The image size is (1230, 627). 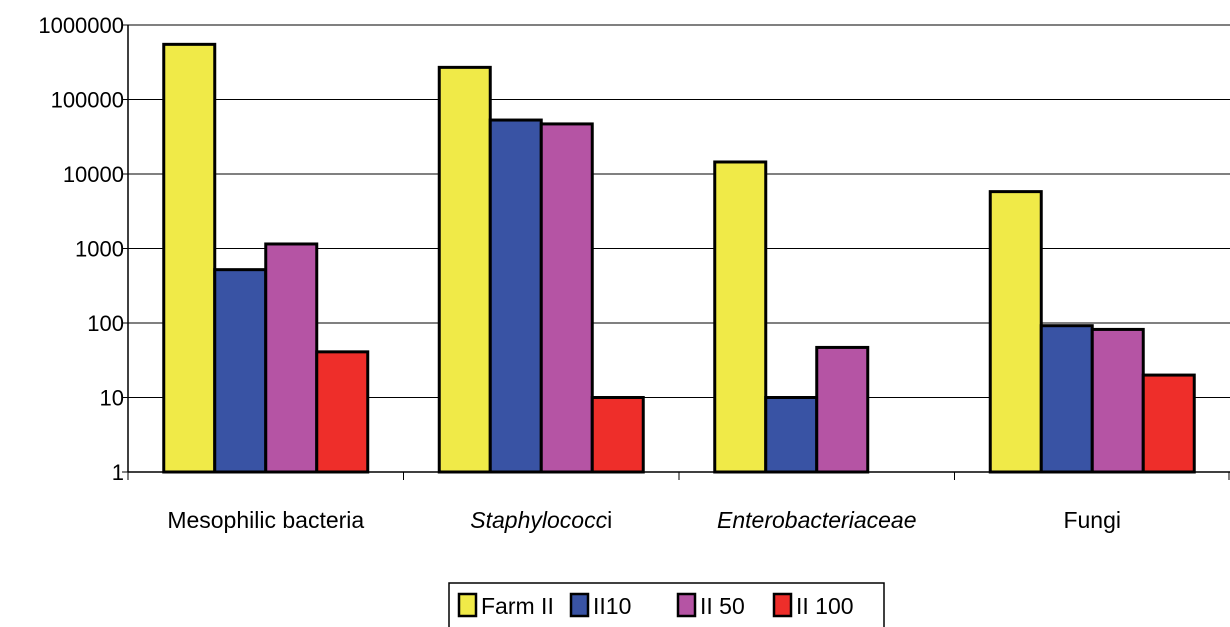 I want to click on legend-label: II10, so click(x=612, y=606).